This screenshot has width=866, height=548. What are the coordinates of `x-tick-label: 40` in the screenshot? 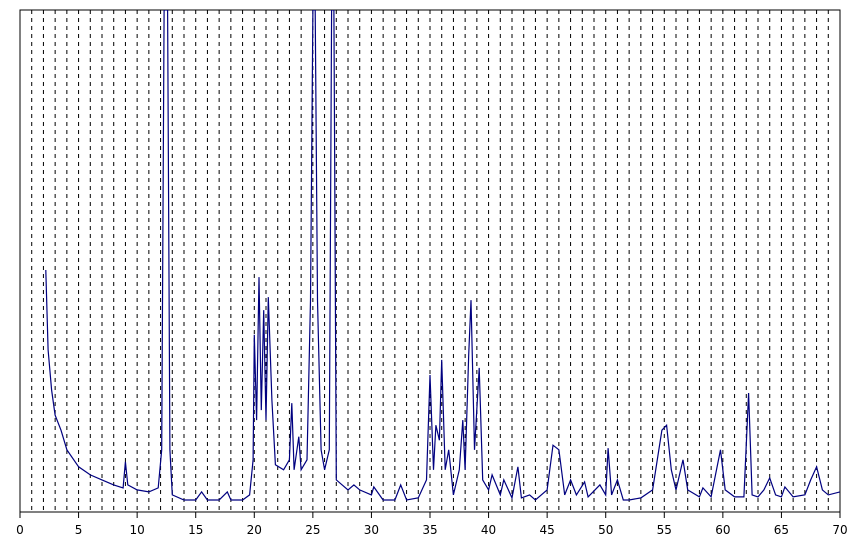 It's located at (488, 530).